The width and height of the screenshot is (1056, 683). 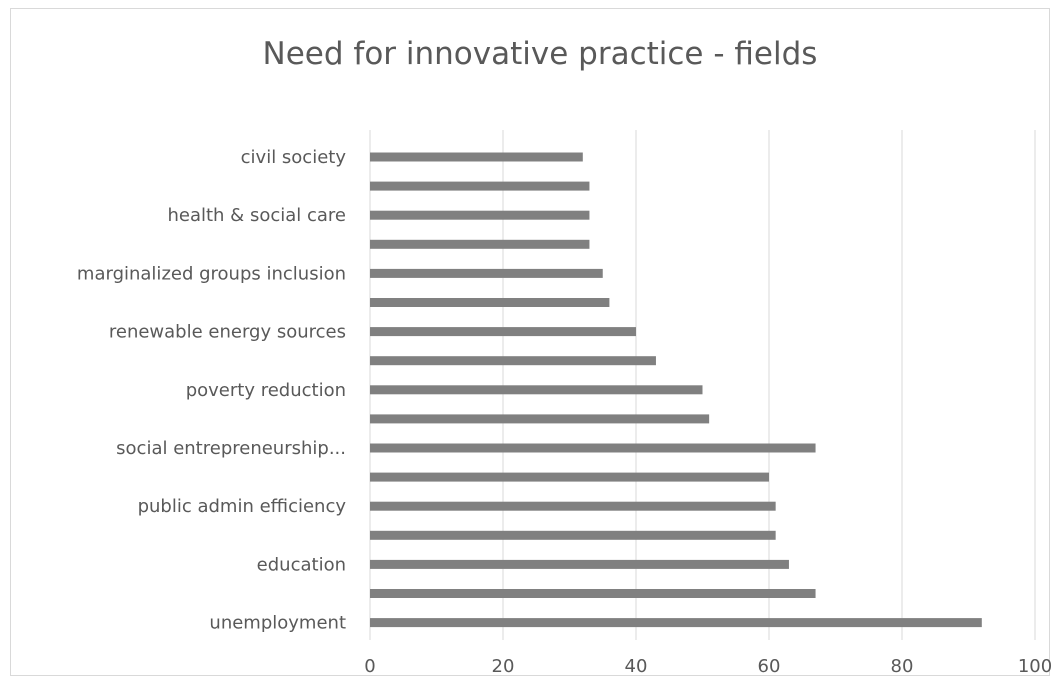 I want to click on x-tick-label: 60, so click(x=769, y=666).